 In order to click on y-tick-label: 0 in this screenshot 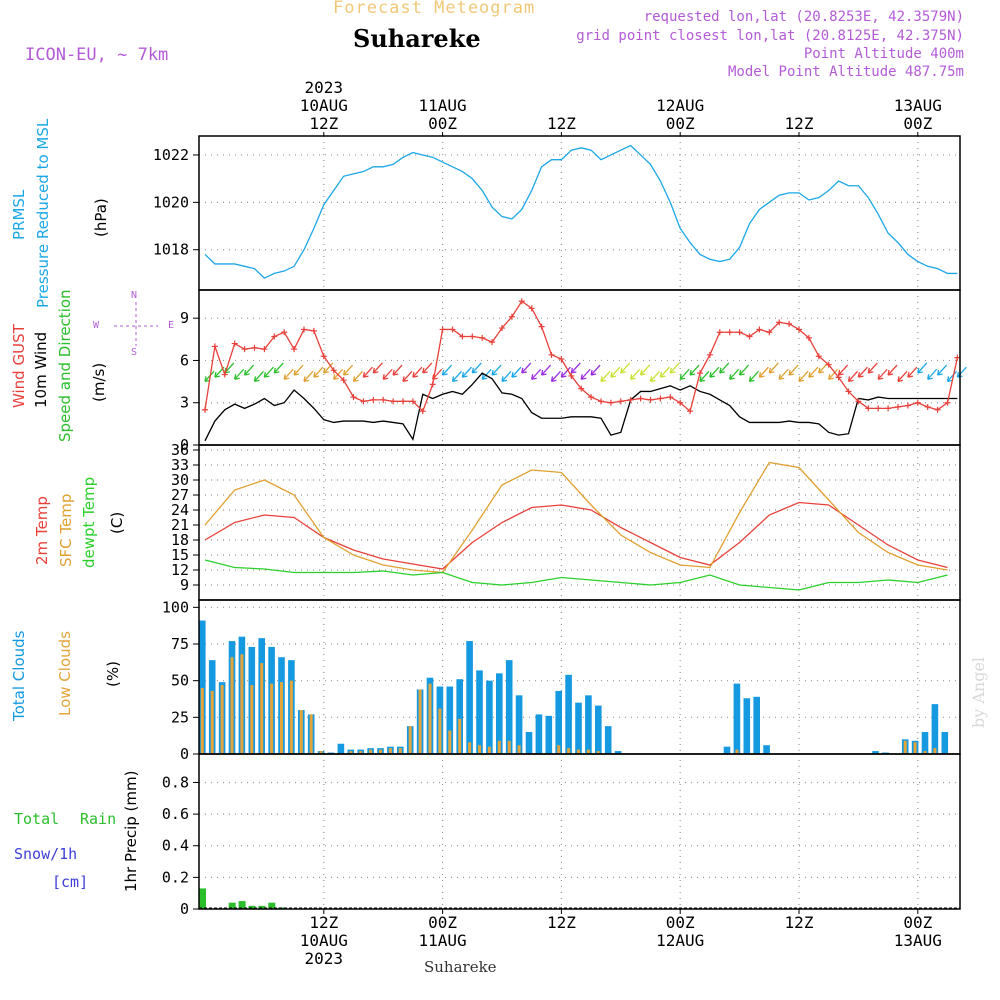, I will do `click(184, 909)`.